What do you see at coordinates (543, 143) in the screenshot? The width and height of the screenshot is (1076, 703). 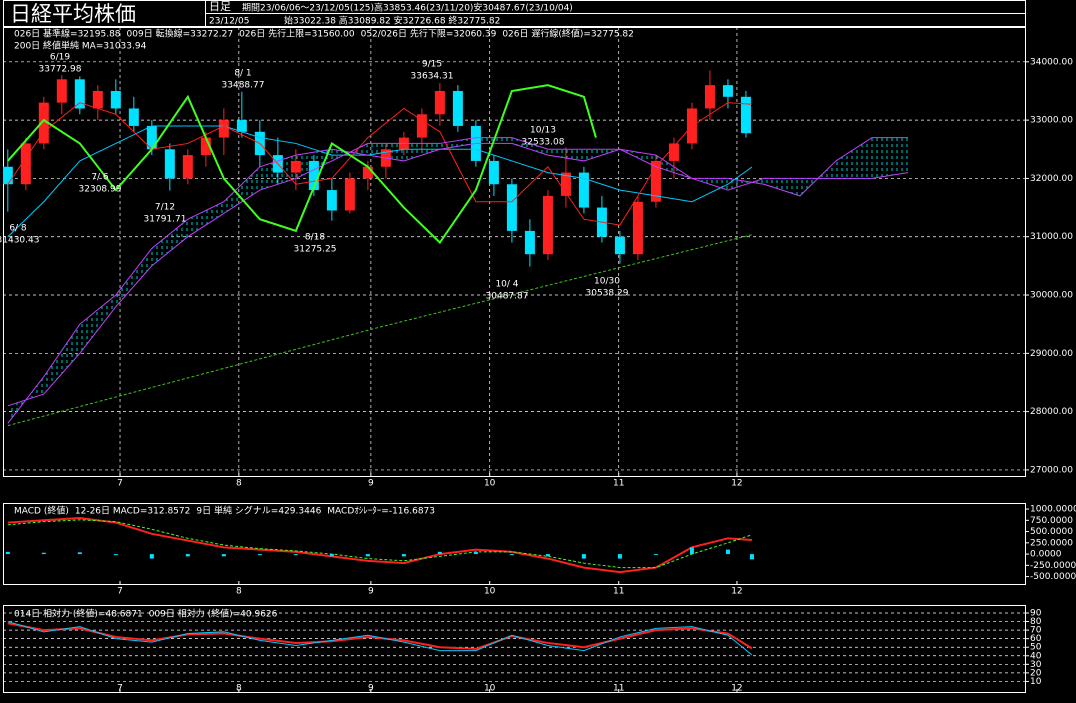 I see `annotation-price: 32533.08` at bounding box center [543, 143].